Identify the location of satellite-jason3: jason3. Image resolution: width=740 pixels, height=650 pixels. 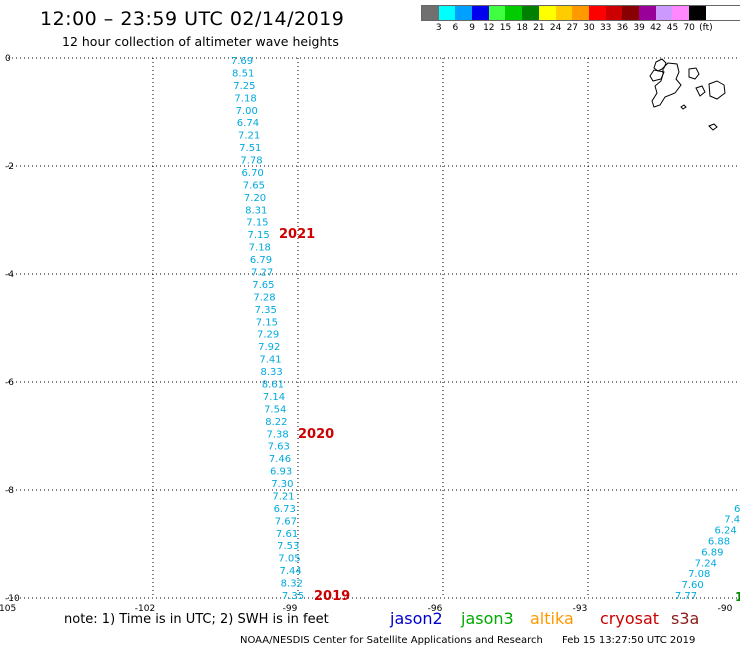
(487, 618).